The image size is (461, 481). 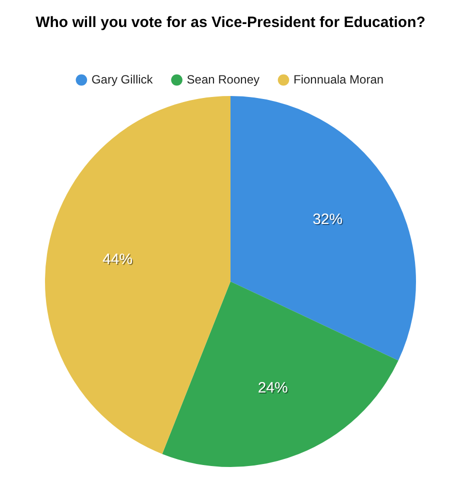 What do you see at coordinates (119, 261) in the screenshot?
I see `data-label: 44%` at bounding box center [119, 261].